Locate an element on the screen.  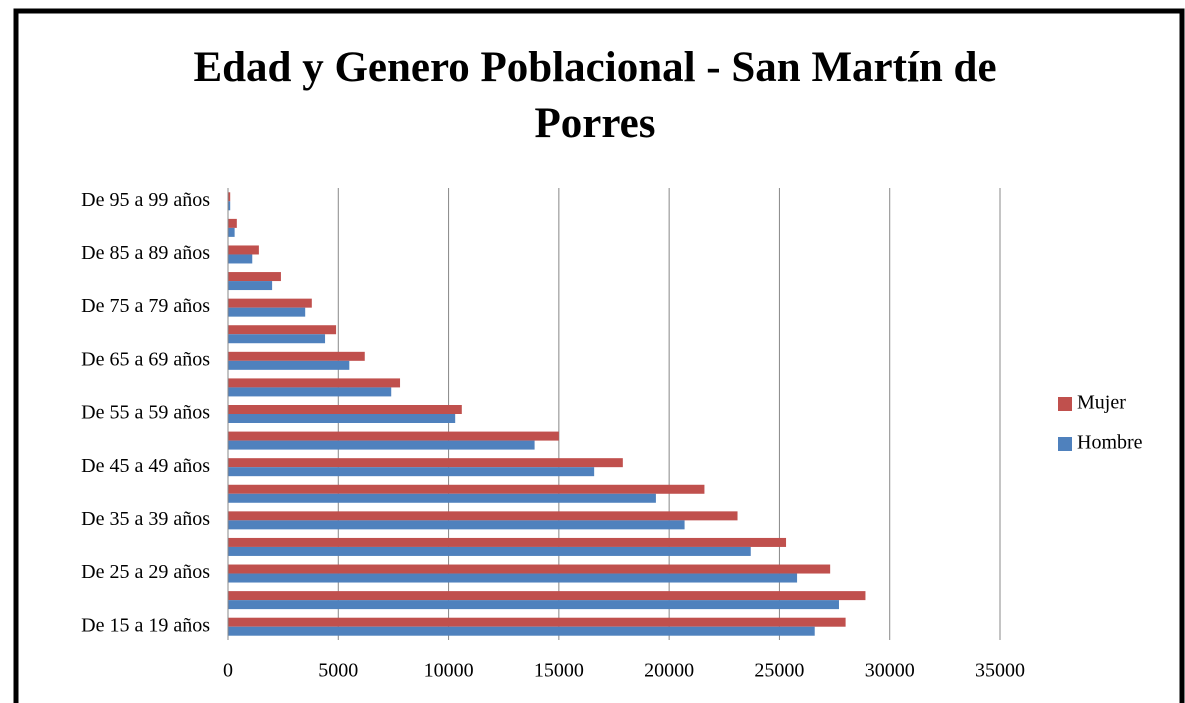
x-tick-label: 15000 is located at coordinates (559, 671).